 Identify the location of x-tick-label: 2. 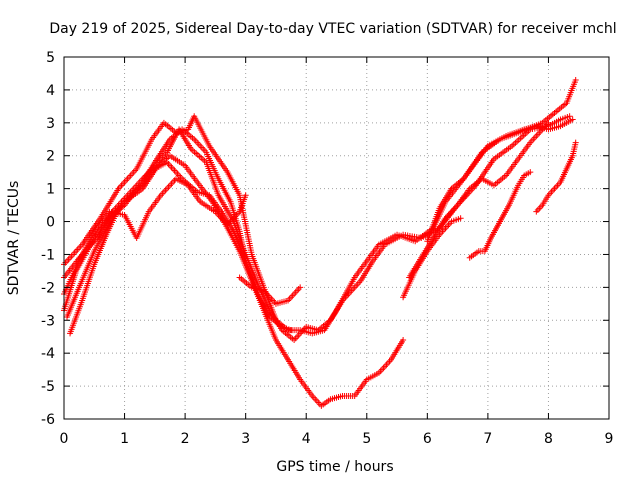
(185, 439).